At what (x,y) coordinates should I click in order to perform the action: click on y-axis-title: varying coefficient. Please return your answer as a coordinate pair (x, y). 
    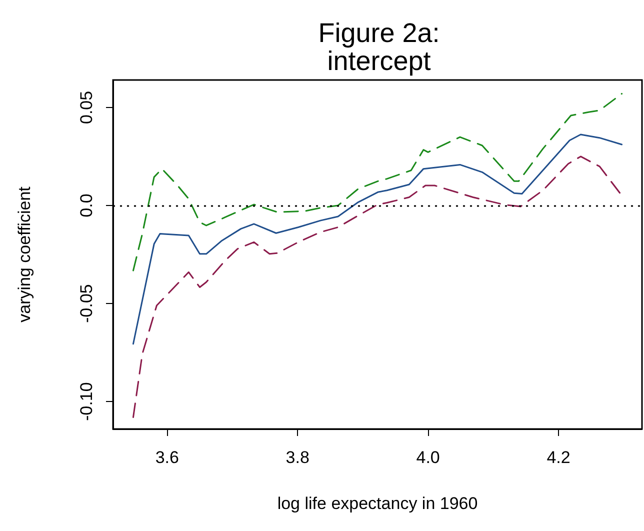
    Looking at the image, I should click on (24, 254).